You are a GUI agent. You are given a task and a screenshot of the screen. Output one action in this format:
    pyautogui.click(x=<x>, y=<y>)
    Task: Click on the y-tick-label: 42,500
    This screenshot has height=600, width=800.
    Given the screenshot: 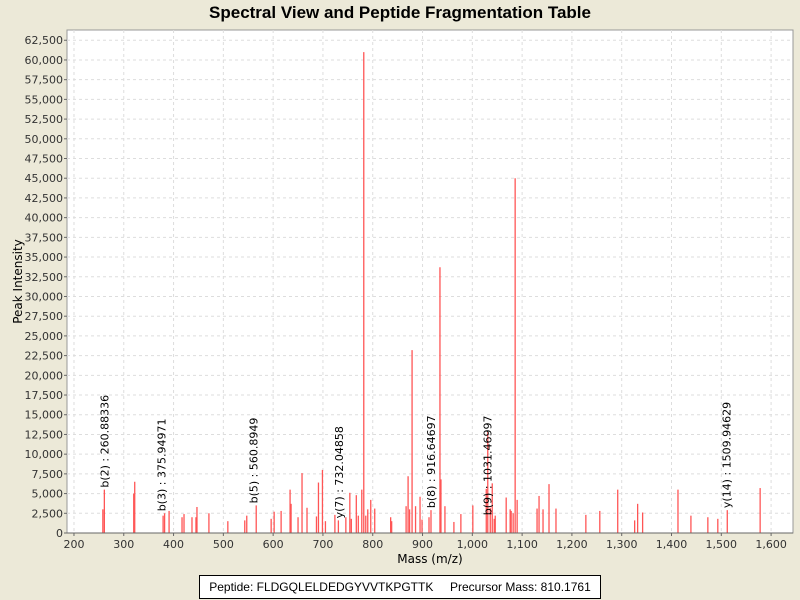 What is the action you would take?
    pyautogui.click(x=44, y=198)
    